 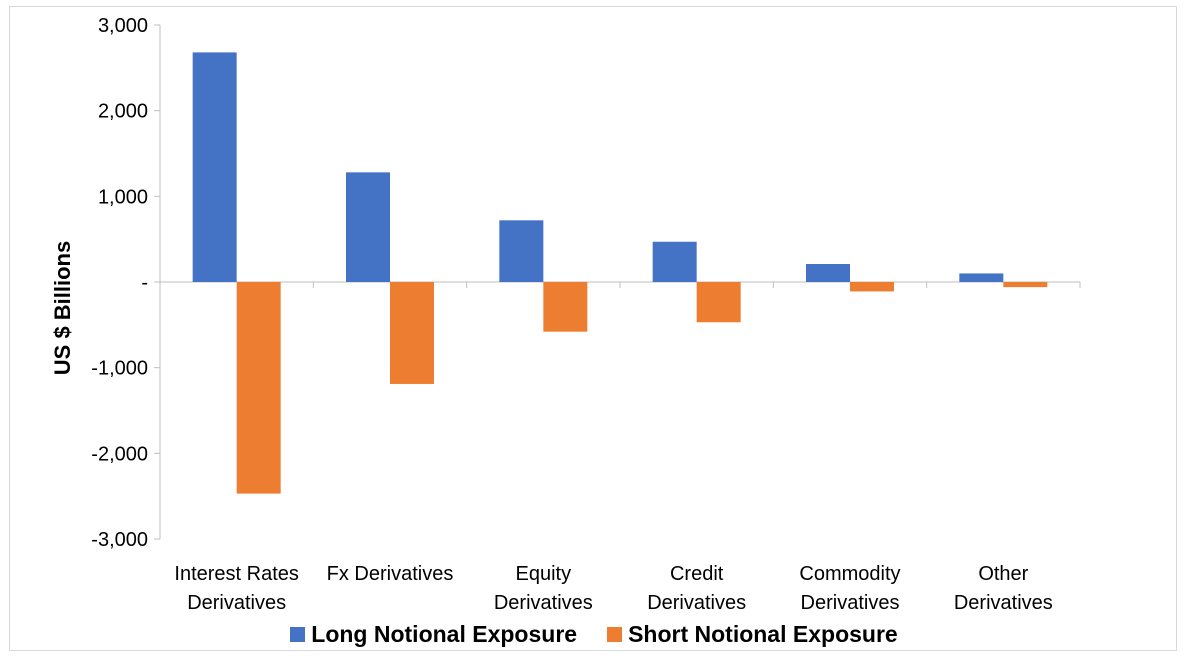 What do you see at coordinates (62, 308) in the screenshot?
I see `y-axis-title: US $ Billions` at bounding box center [62, 308].